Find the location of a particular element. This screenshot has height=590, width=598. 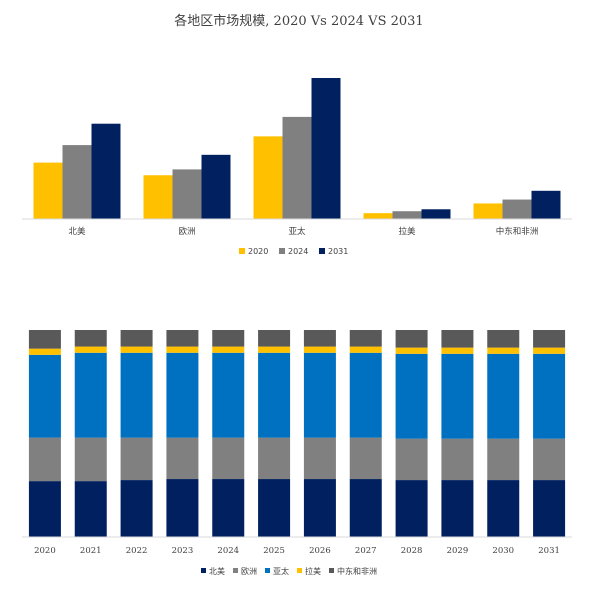

stack-segment-拉美-2028 is located at coordinates (411, 350).